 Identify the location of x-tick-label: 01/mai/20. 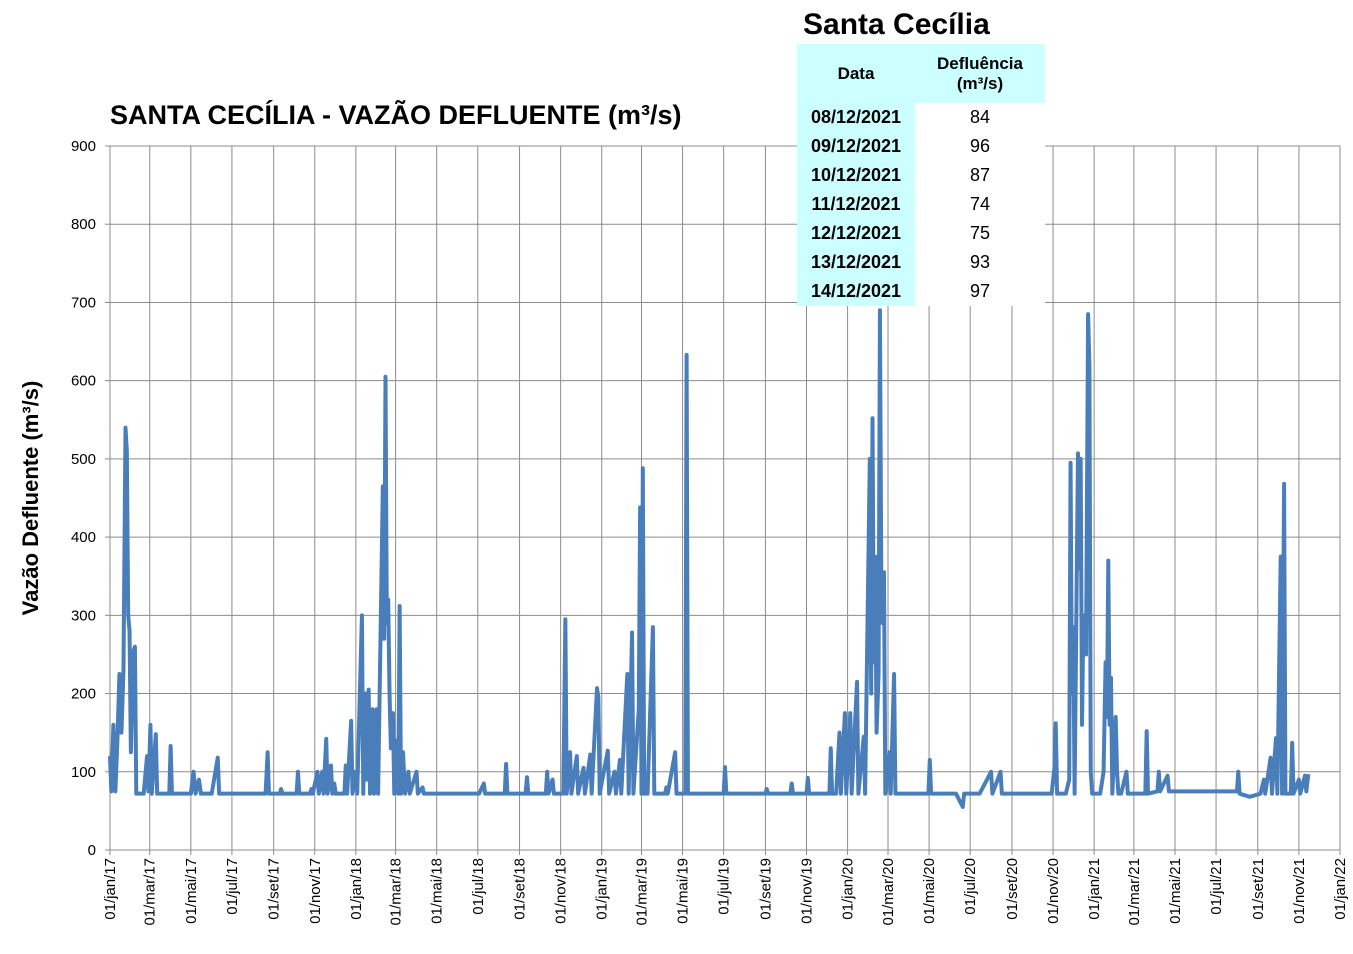
(929, 891).